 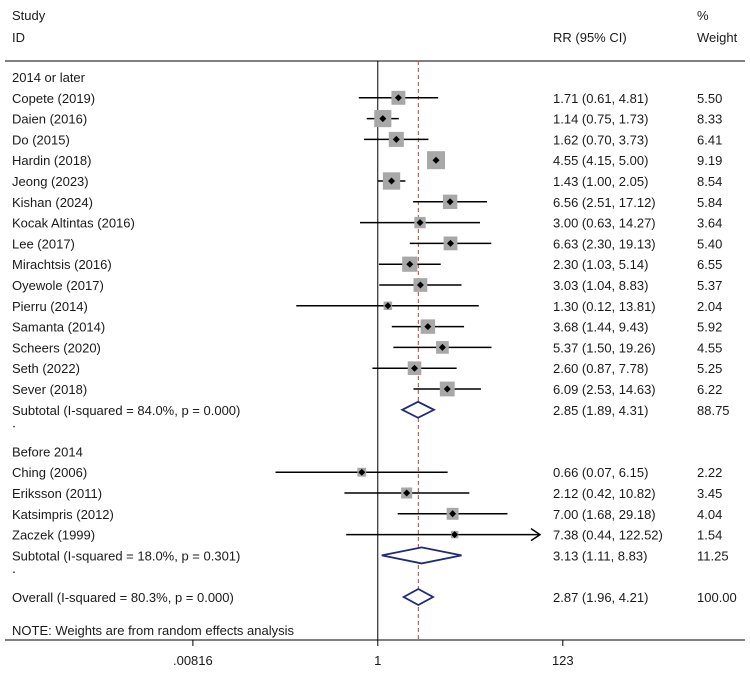 I want to click on study-0-5-ci-text: 6.56 (2.51, 17.12), so click(x=604, y=202).